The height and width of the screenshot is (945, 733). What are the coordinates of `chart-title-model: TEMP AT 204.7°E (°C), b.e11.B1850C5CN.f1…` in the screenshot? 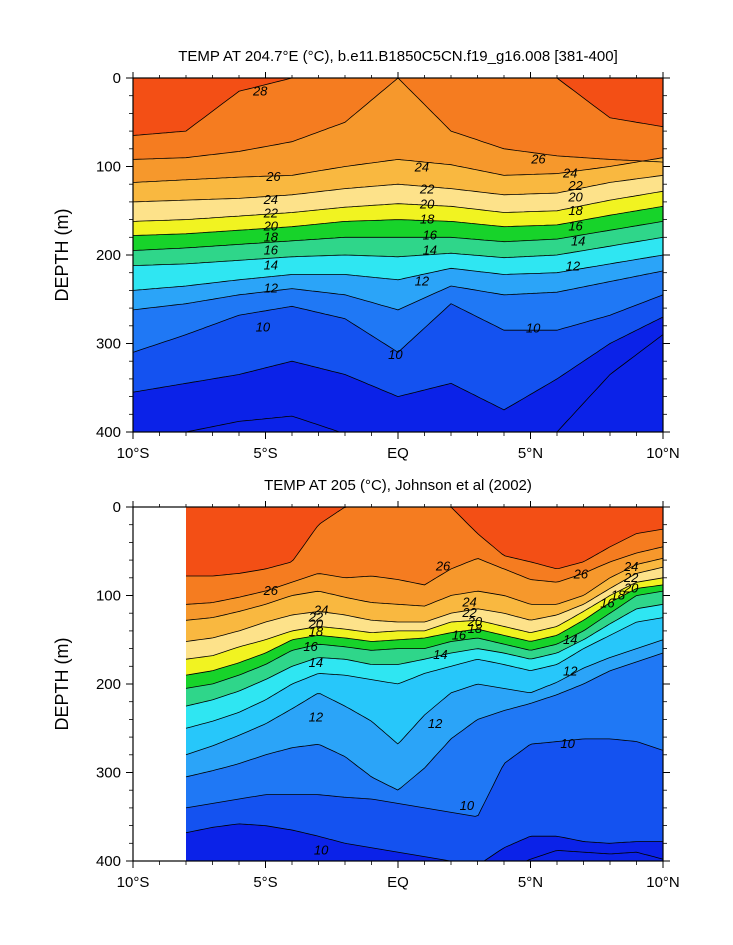 It's located at (398, 56).